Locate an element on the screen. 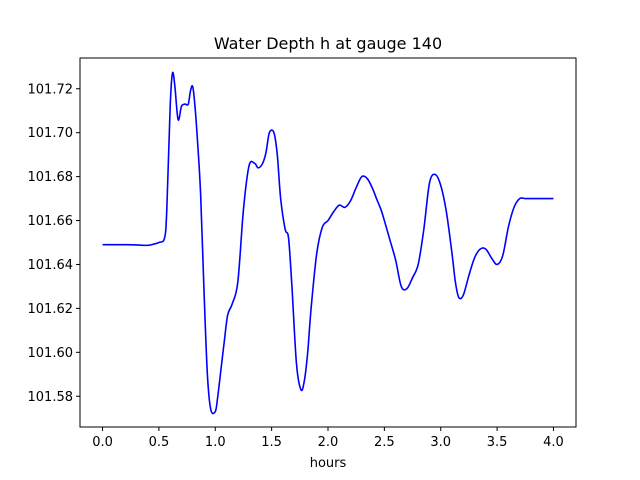 This screenshot has width=640, height=480. y-tick-label: 101.68 is located at coordinates (51, 177).